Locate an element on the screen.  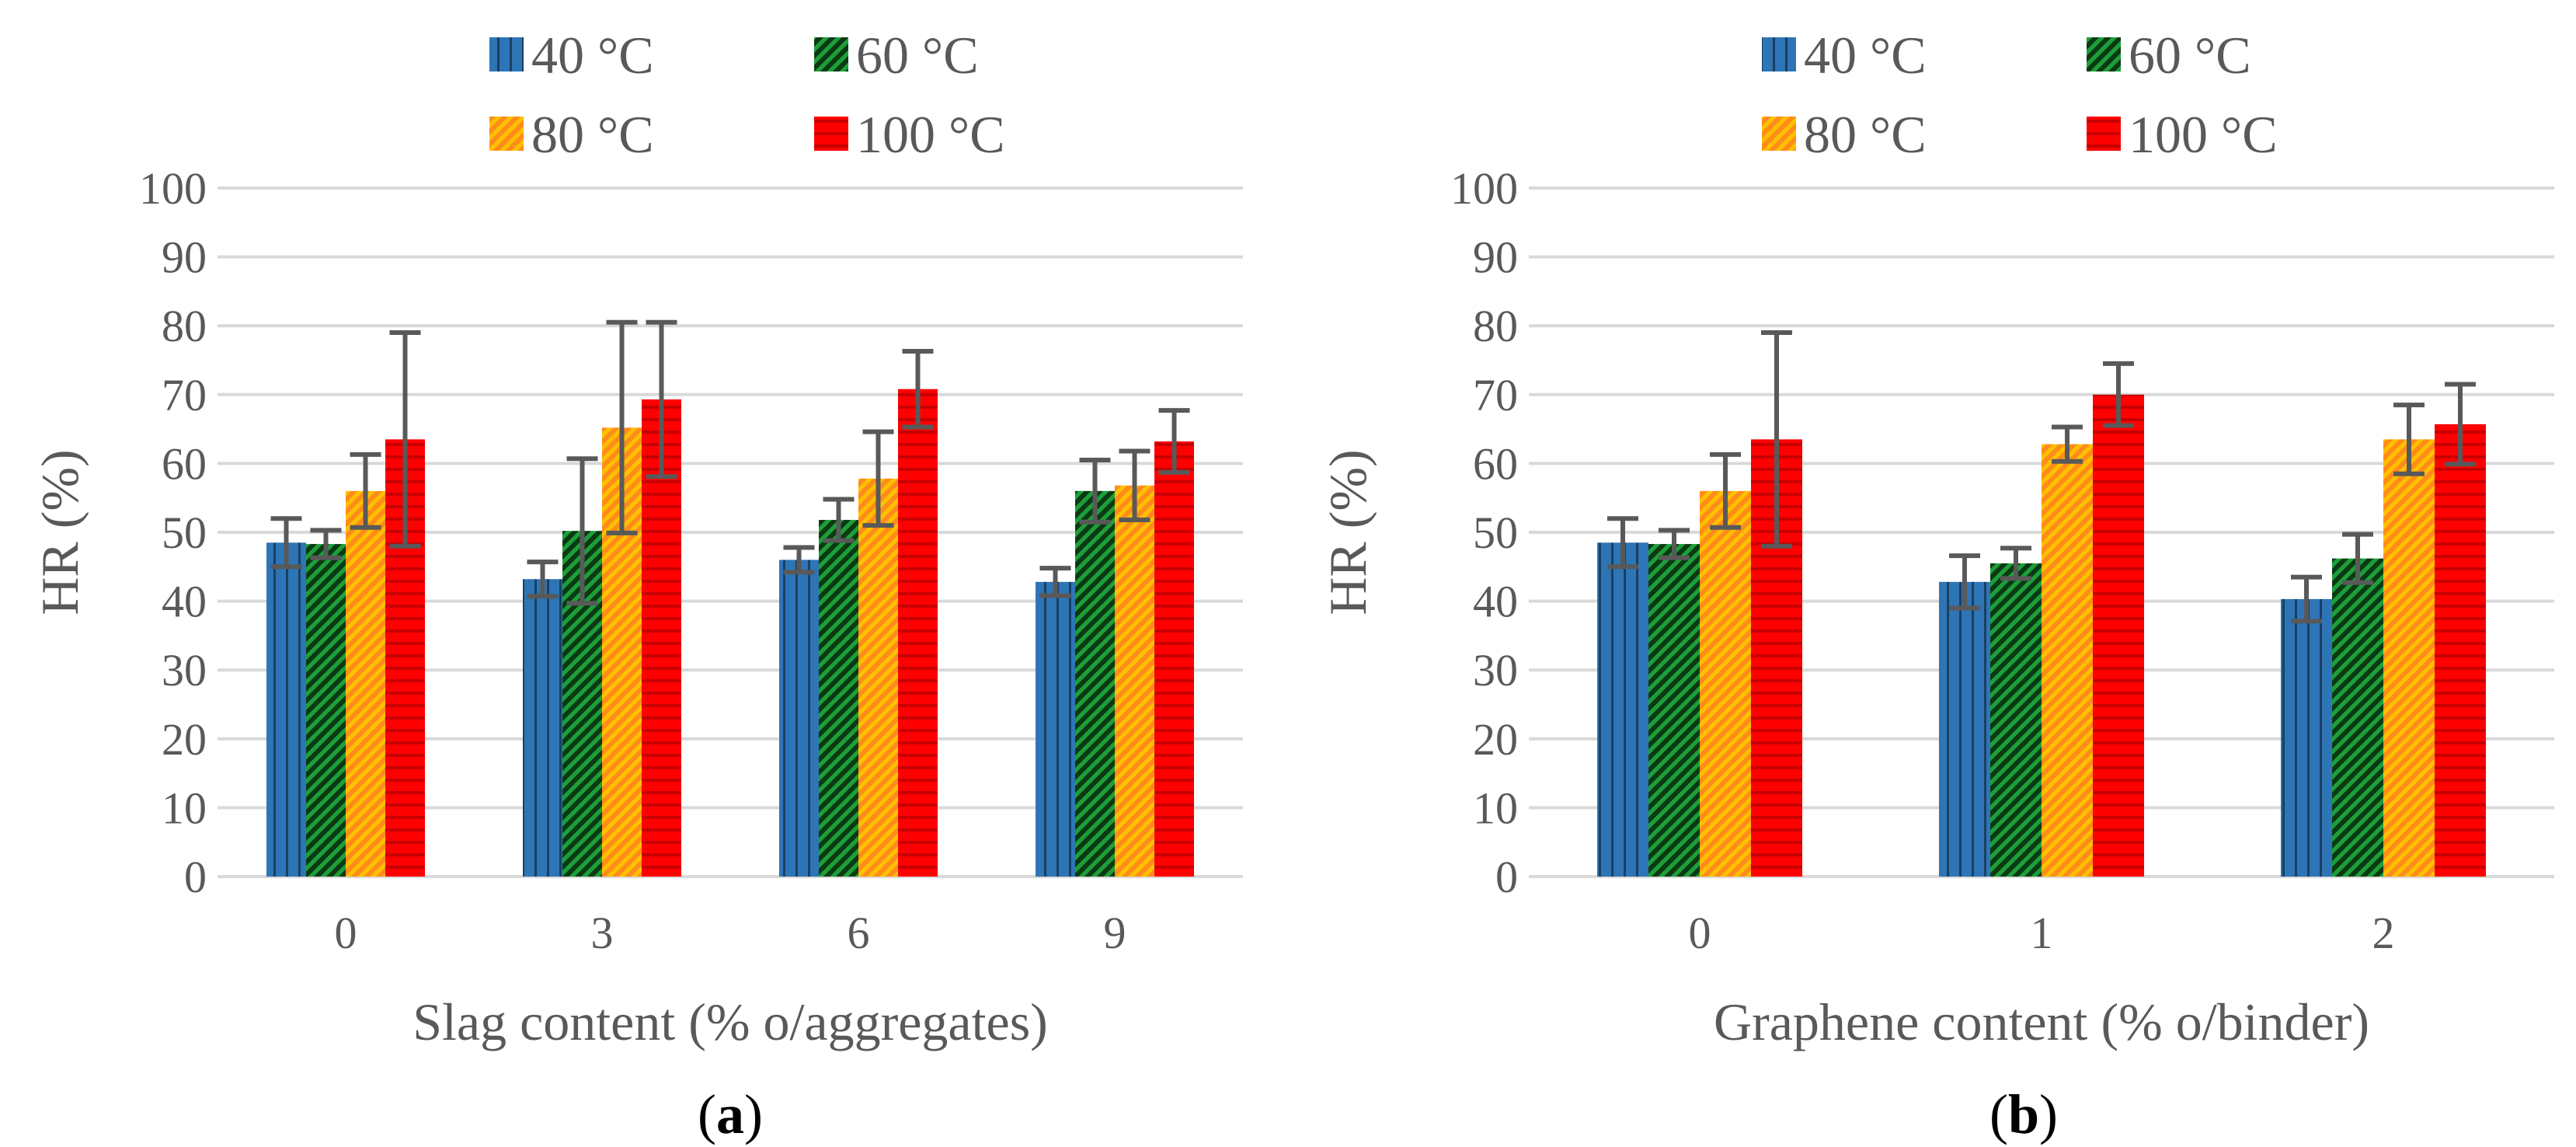
y-axis-label: HR (%) is located at coordinates (1347, 532).